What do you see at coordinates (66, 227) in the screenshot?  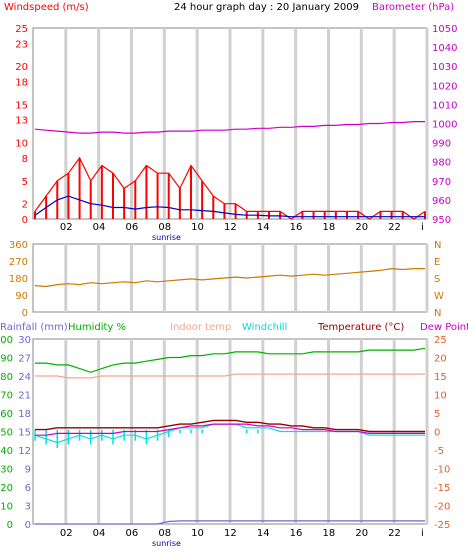 I see `p1-x-tick-label: 02` at bounding box center [66, 227].